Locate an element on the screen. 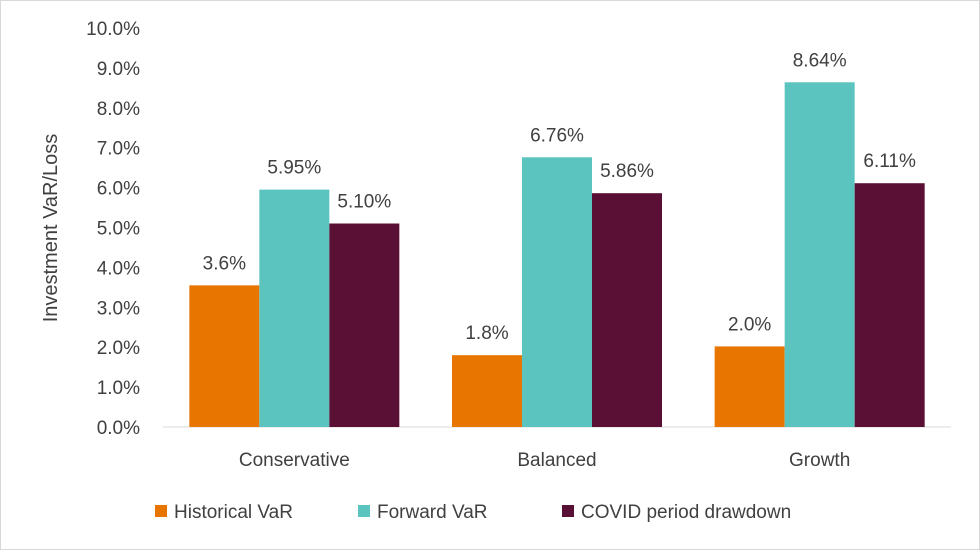  category-labels: Conservative Balanced Growth is located at coordinates (544, 460).